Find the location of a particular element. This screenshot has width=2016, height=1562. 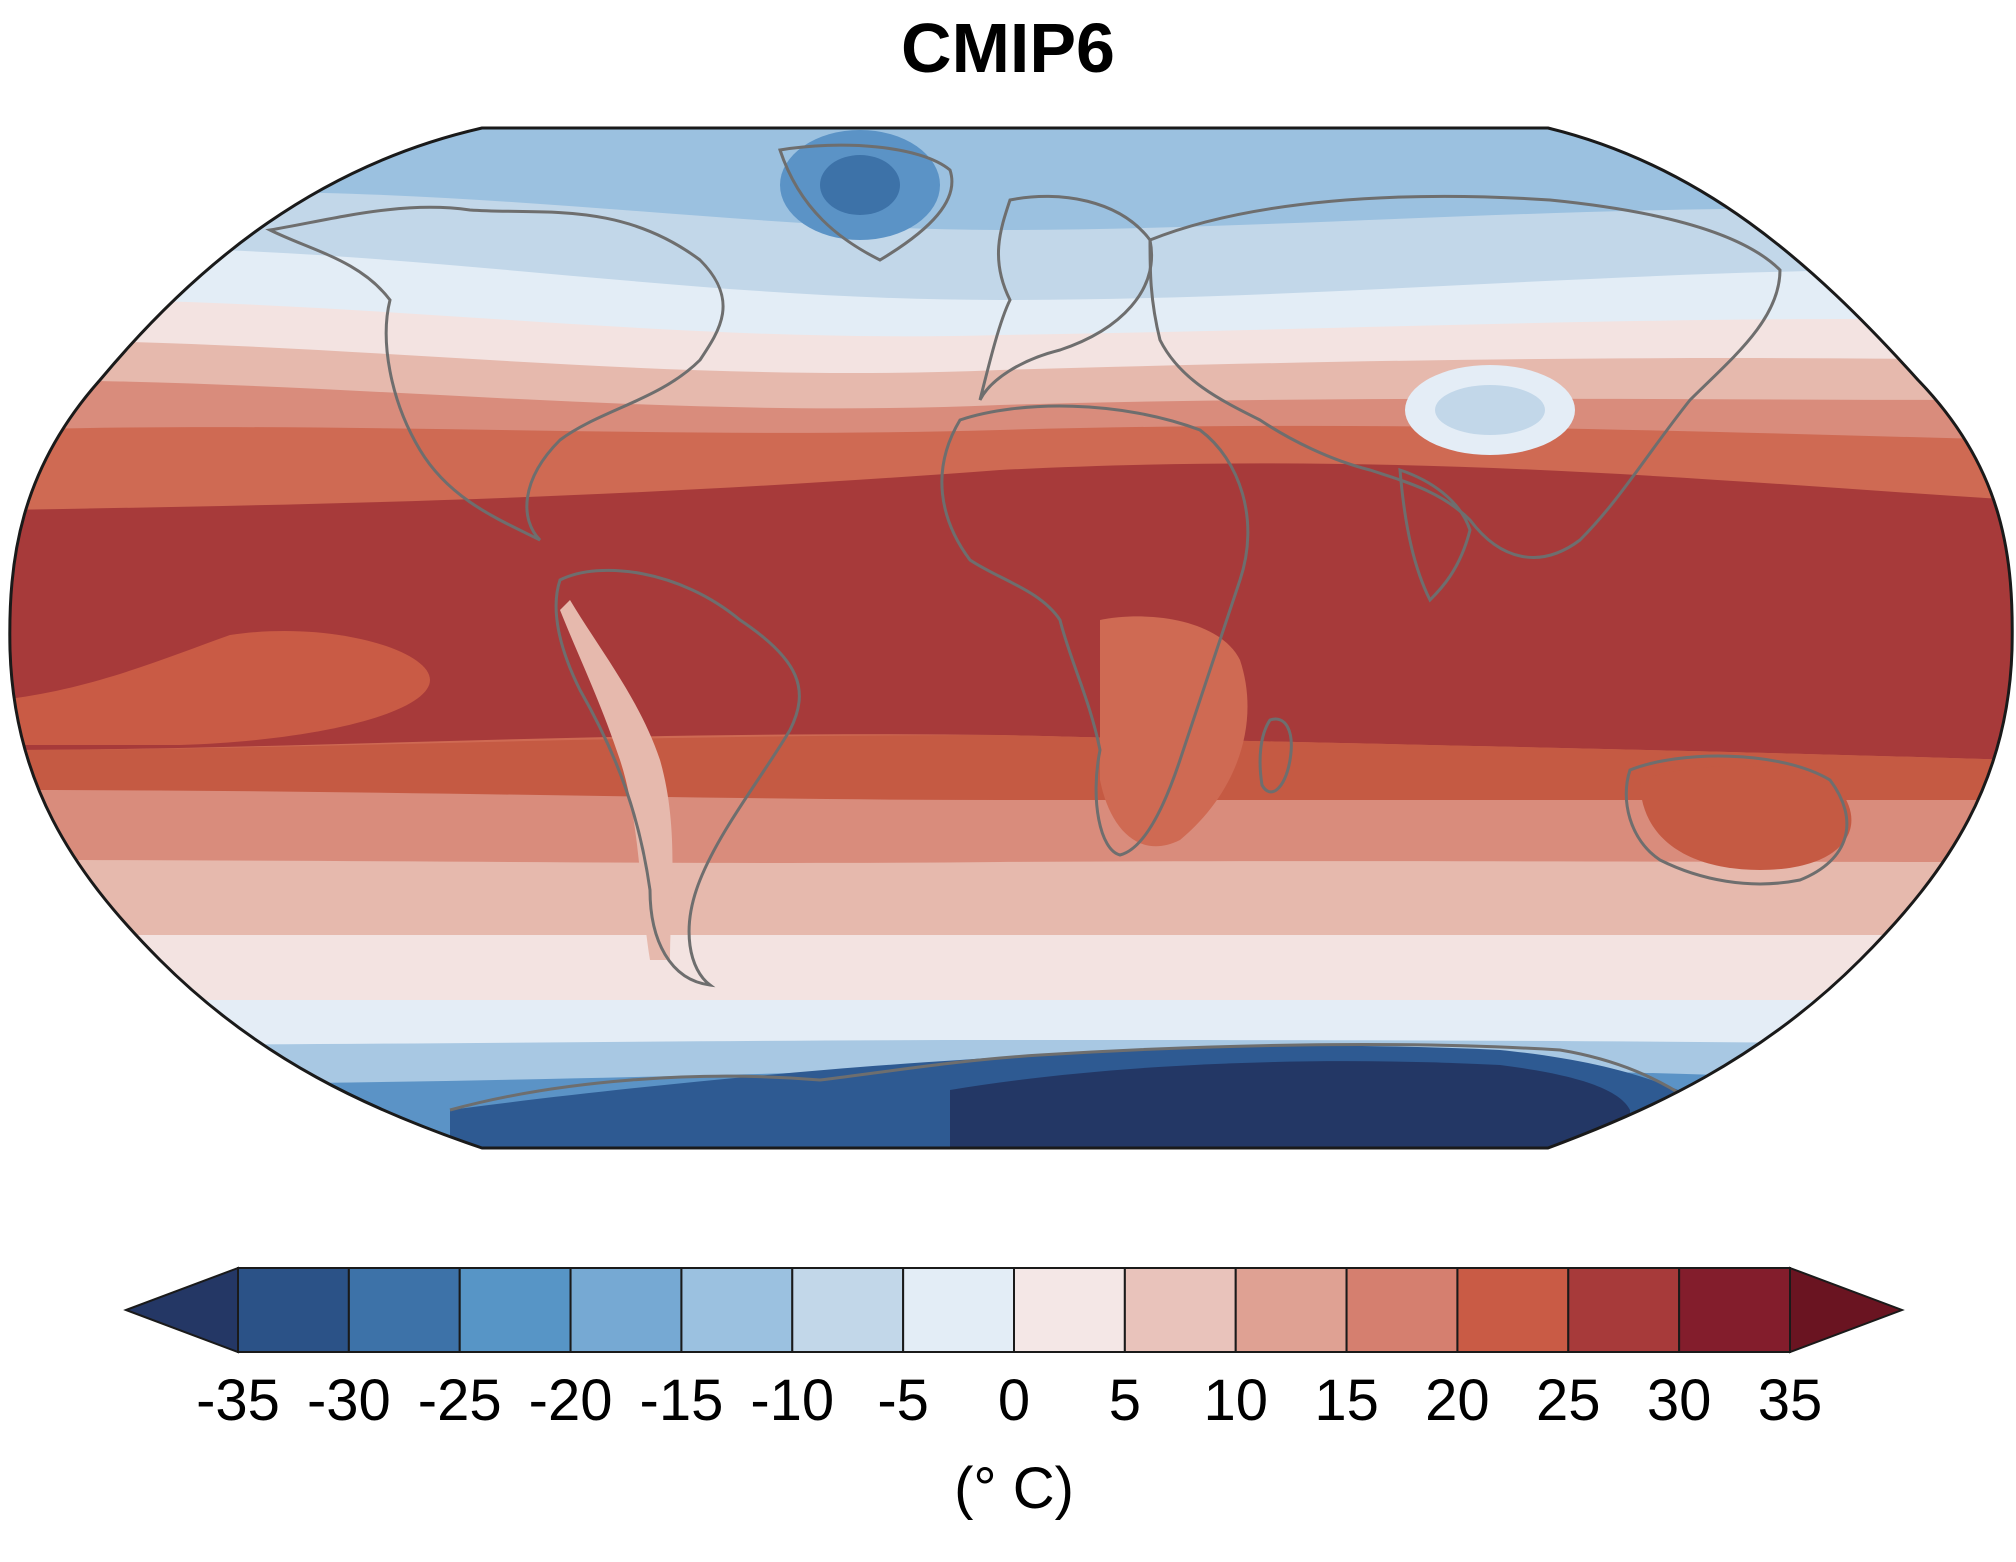

colorbar-extend-low is located at coordinates (181, 1310).